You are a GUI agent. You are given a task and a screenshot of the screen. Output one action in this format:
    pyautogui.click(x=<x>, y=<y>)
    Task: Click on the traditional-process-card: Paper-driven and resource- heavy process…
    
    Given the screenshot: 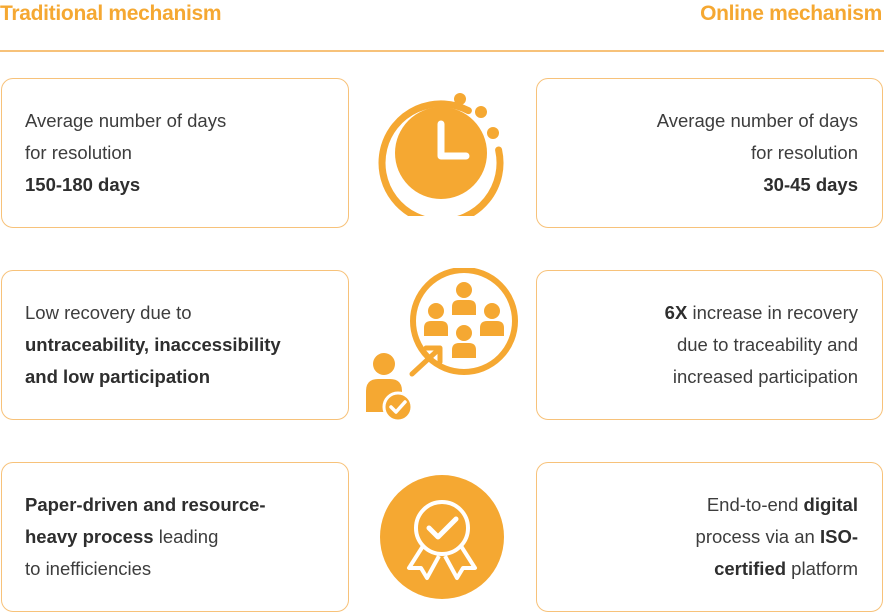 What is the action you would take?
    pyautogui.click(x=175, y=537)
    